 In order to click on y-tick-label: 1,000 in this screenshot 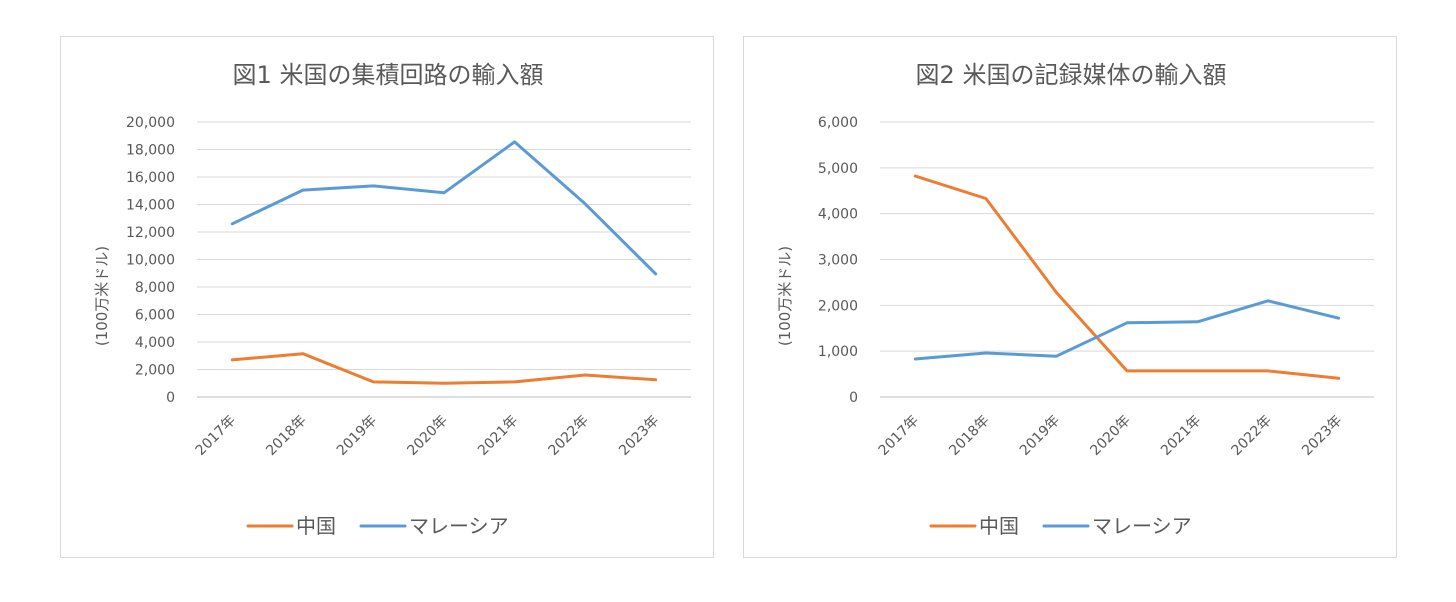, I will do `click(838, 352)`.